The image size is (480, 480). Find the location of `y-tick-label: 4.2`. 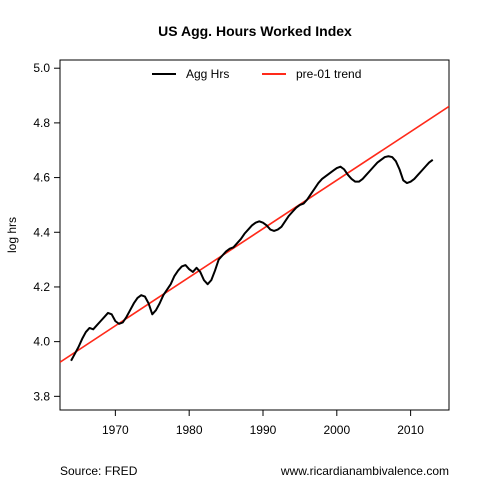

y-tick-label: 4.2 is located at coordinates (41, 287).